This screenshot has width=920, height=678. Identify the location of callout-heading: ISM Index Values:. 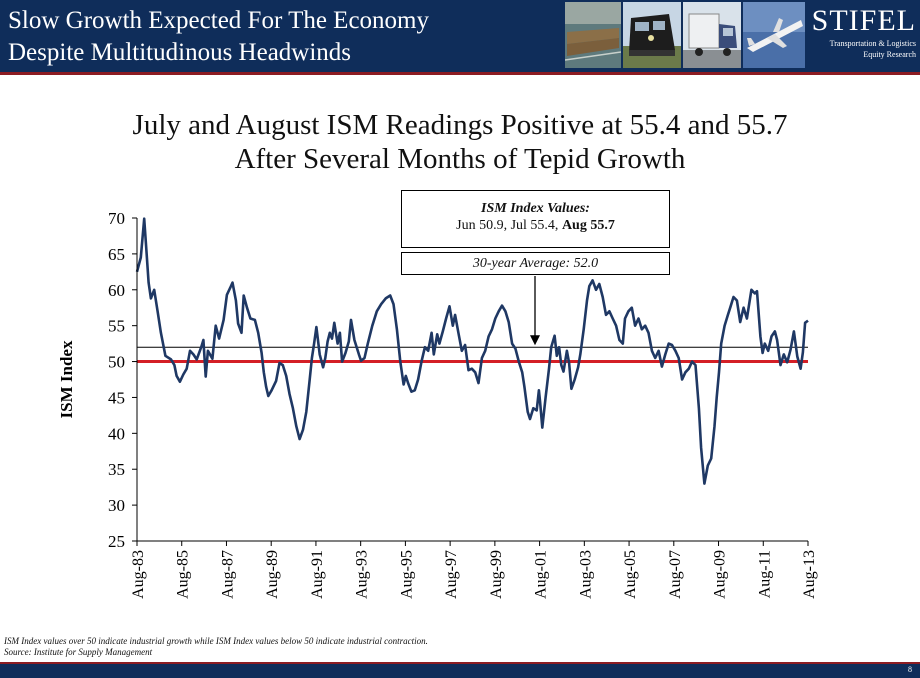
(535, 208).